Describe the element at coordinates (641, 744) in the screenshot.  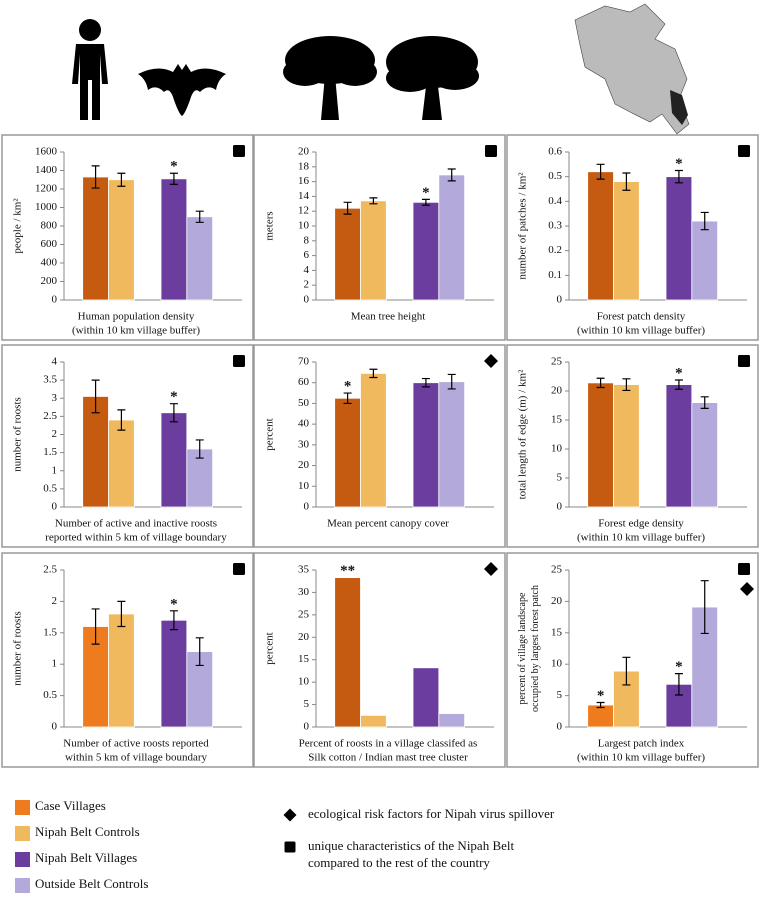
I see `x-axis-label: Largest patch index` at that location.